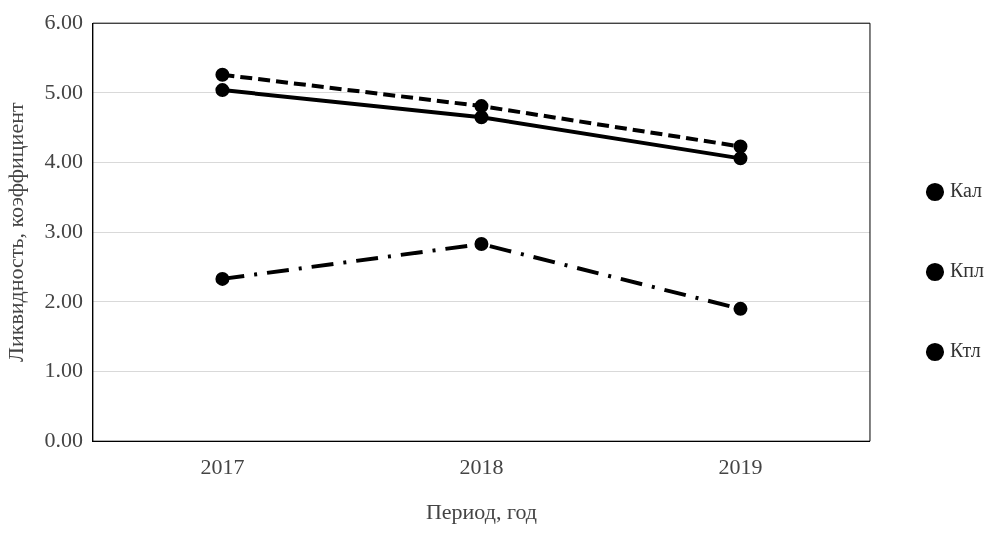 The height and width of the screenshot is (538, 1004). Describe the element at coordinates (63, 91) in the screenshot. I see `y-tick-label: 5.00` at that location.